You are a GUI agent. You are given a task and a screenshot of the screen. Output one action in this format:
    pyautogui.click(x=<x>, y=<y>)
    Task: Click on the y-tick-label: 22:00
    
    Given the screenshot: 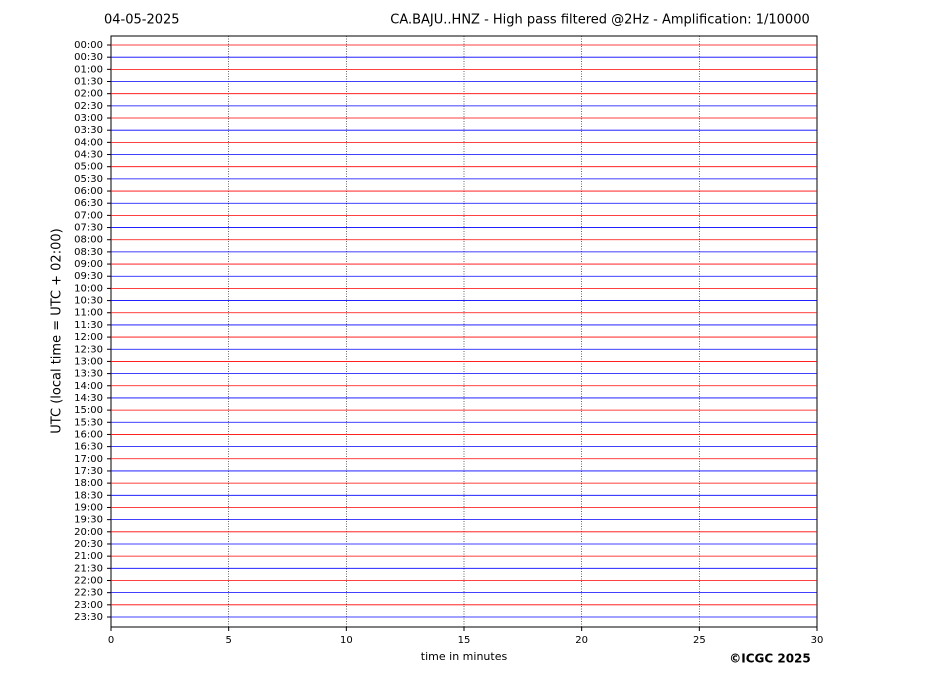 What is the action you would take?
    pyautogui.click(x=88, y=580)
    